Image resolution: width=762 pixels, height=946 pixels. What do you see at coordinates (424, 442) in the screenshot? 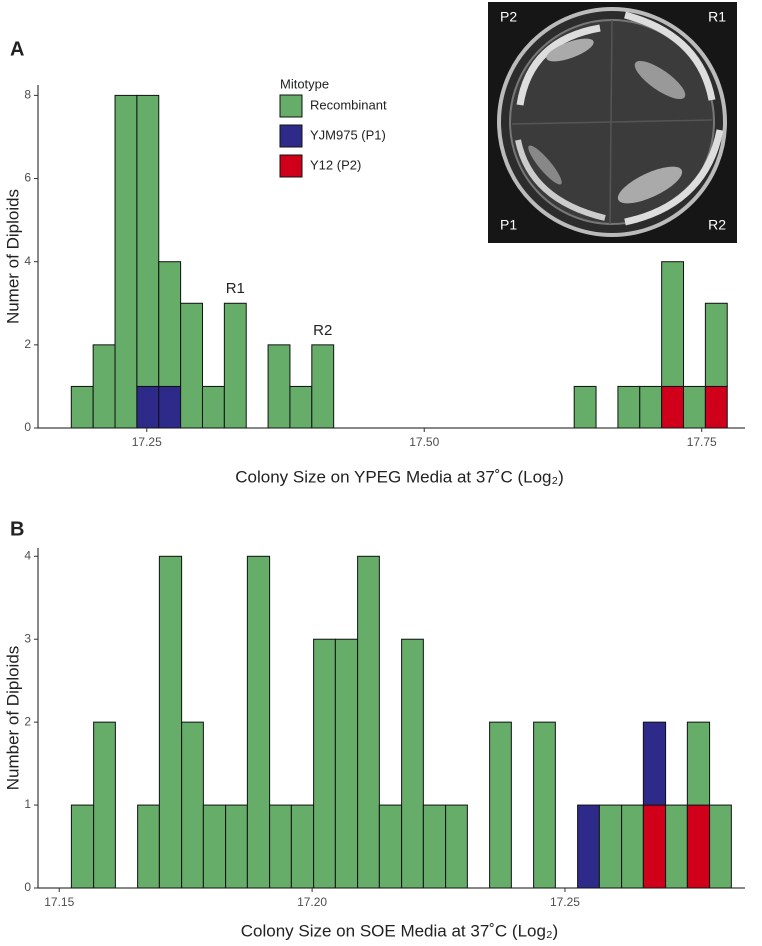
I see `x-tick-label: 17.50` at bounding box center [424, 442].